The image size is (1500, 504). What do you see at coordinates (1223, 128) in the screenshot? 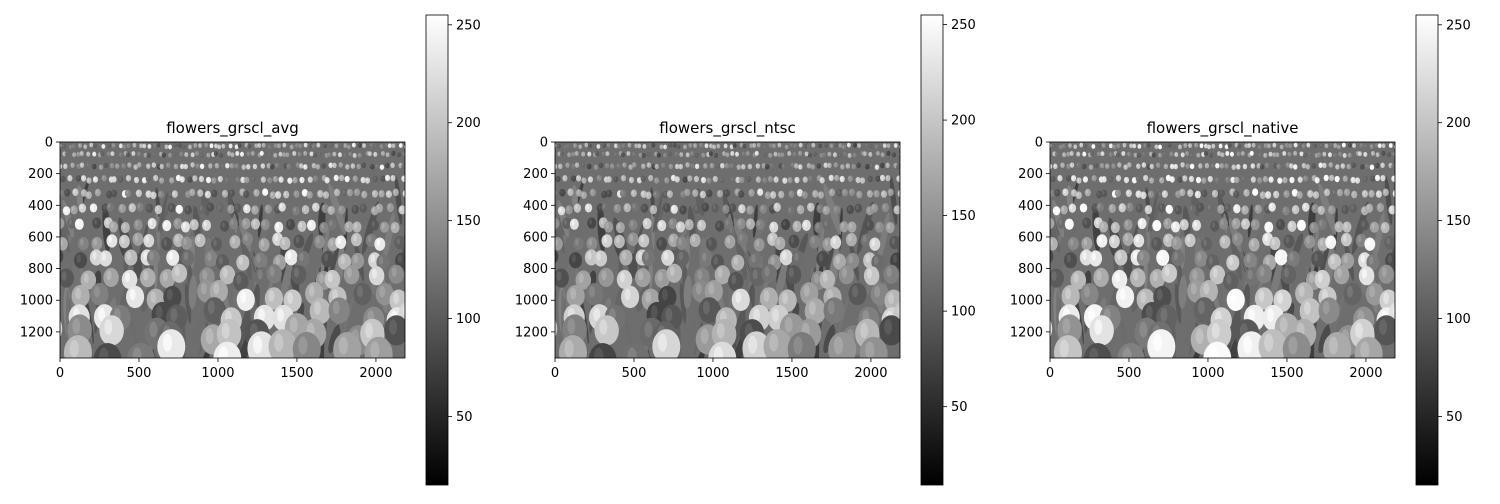
I see `plot-title: flowers_grscl_native` at bounding box center [1223, 128].